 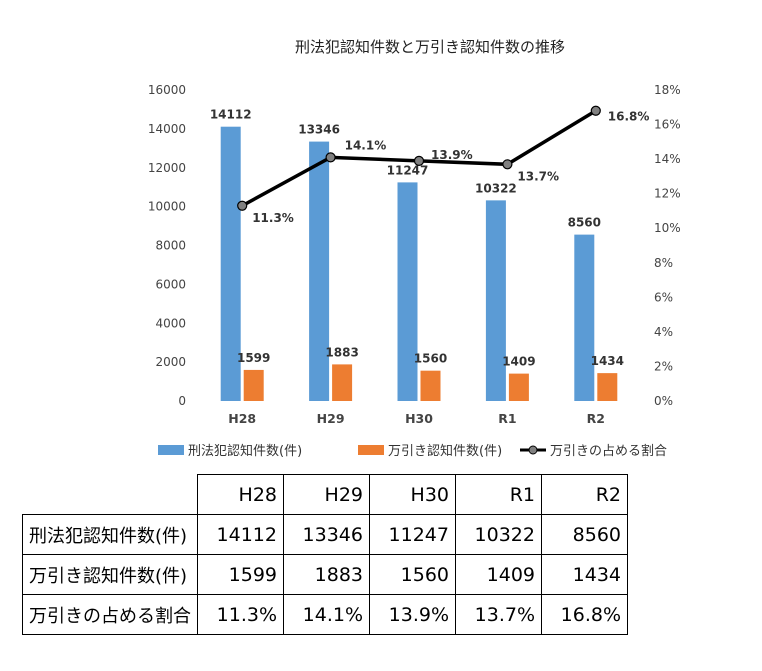 I want to click on category-label: R2, so click(x=596, y=418).